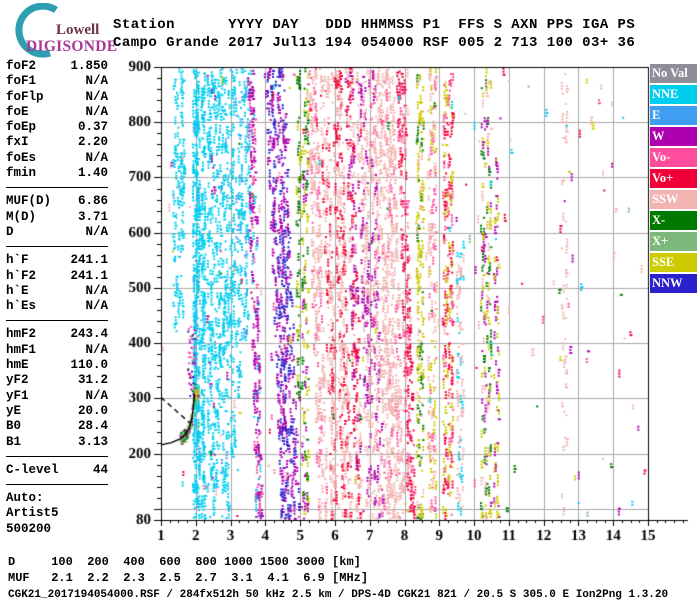  What do you see at coordinates (57, 173) in the screenshot?
I see `parameter-row: fmin 1.40` at bounding box center [57, 173].